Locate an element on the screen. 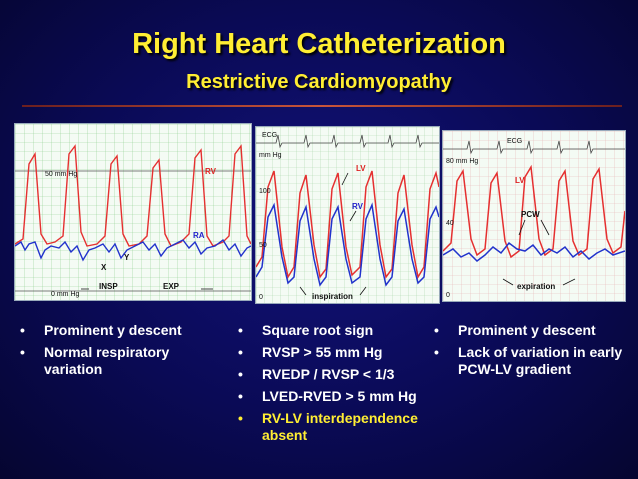 Image resolution: width=638 pixels, height=479 pixels. ra-rv-pressure-tracing: 50 mm Hg 0 mm Hg RV RA X Y INSP EXP is located at coordinates (133, 212).